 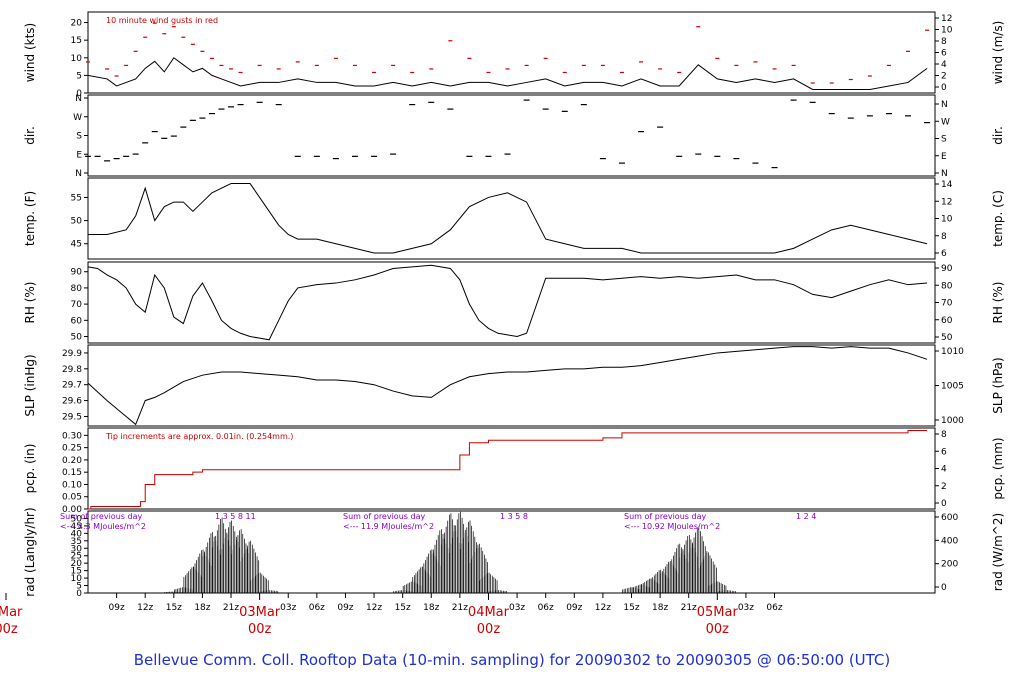 What do you see at coordinates (77, 289) in the screenshot?
I see `y-tick-label: 80` at bounding box center [77, 289].